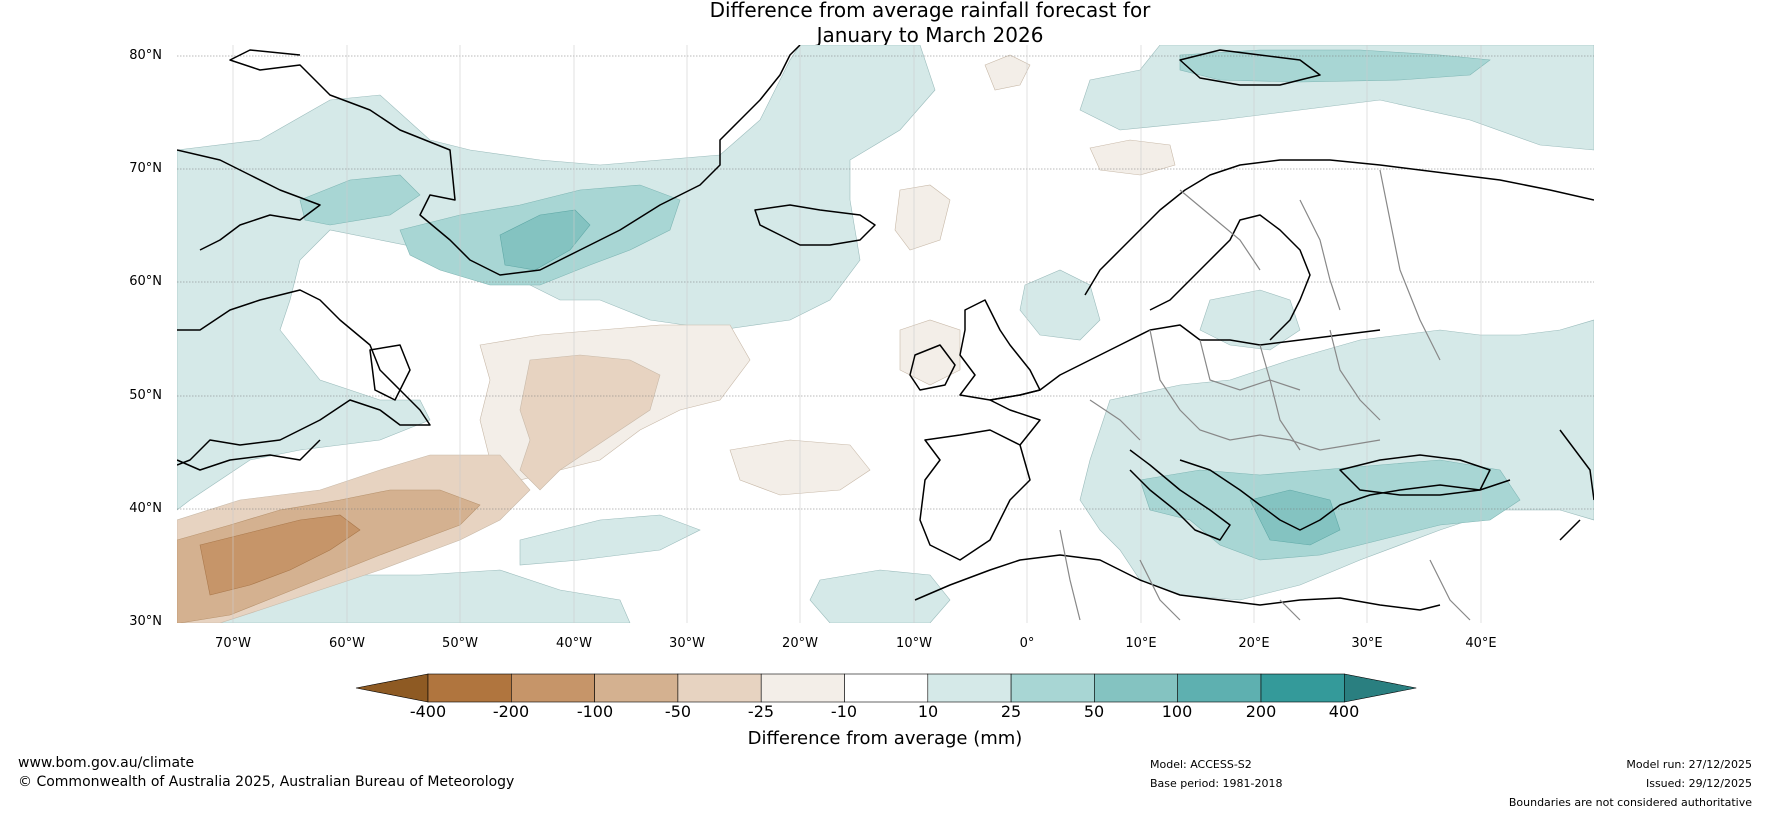  Describe the element at coordinates (347, 643) in the screenshot. I see `lon-label-60w: 60°W` at that location.